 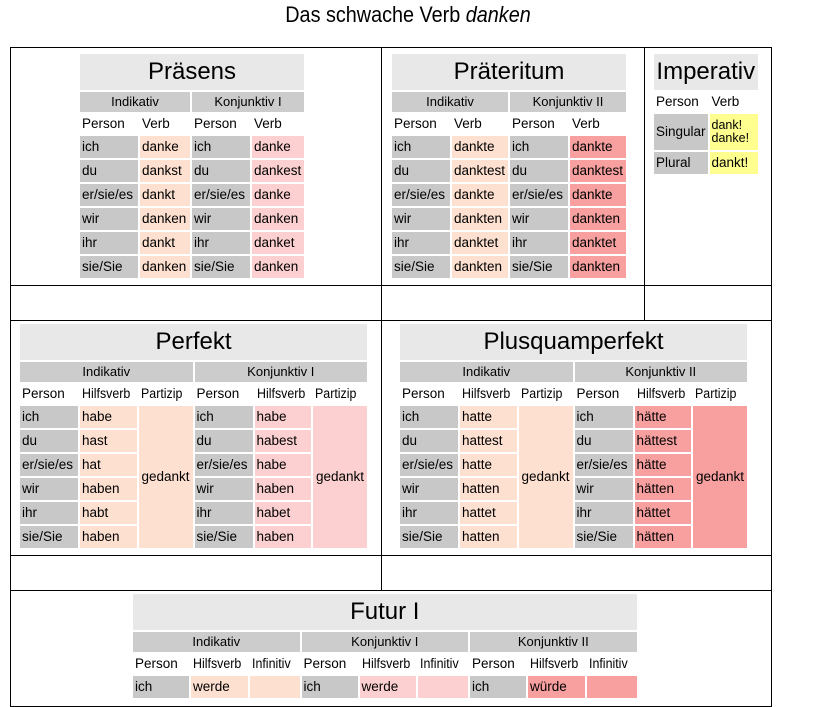 I want to click on hilfsverb-cell: hatte, so click(x=488, y=417).